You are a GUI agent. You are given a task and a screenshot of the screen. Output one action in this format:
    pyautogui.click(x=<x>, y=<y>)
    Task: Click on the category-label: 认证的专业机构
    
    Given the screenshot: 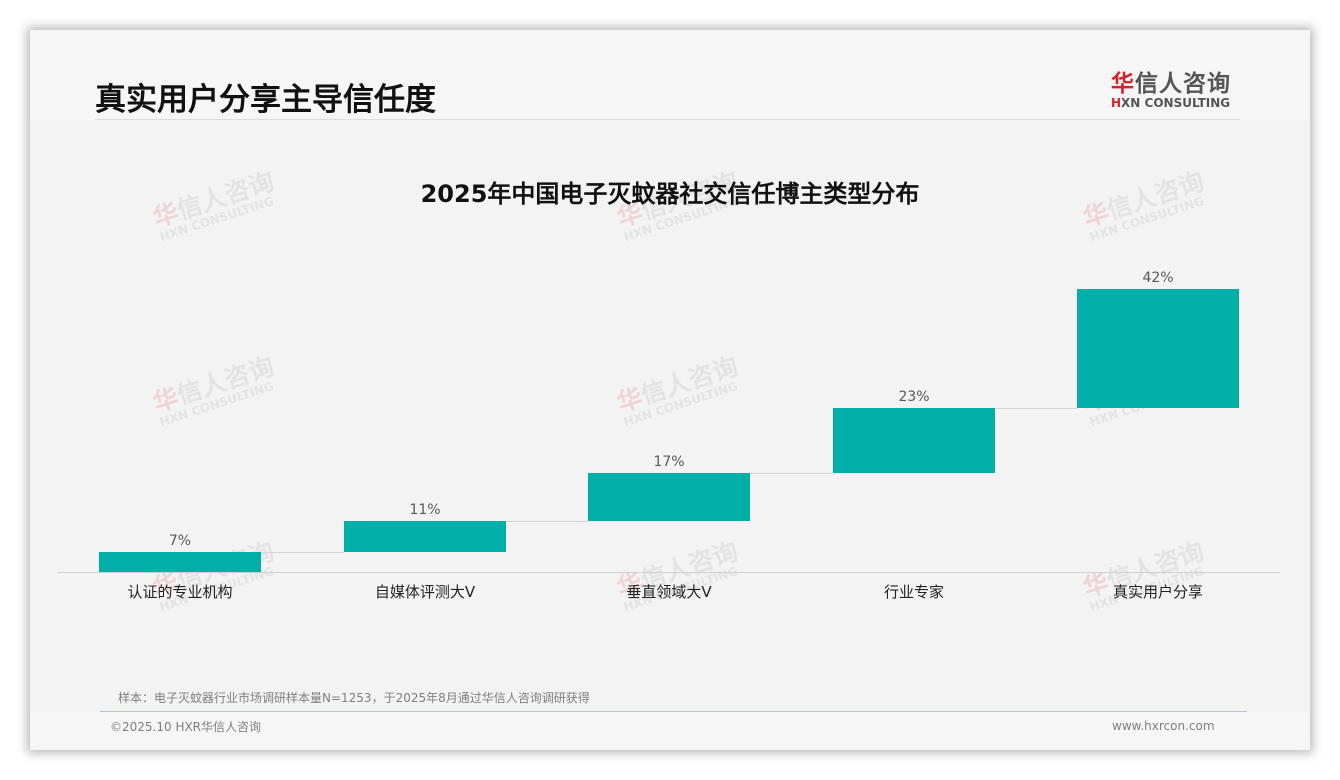 What is the action you would take?
    pyautogui.click(x=180, y=592)
    